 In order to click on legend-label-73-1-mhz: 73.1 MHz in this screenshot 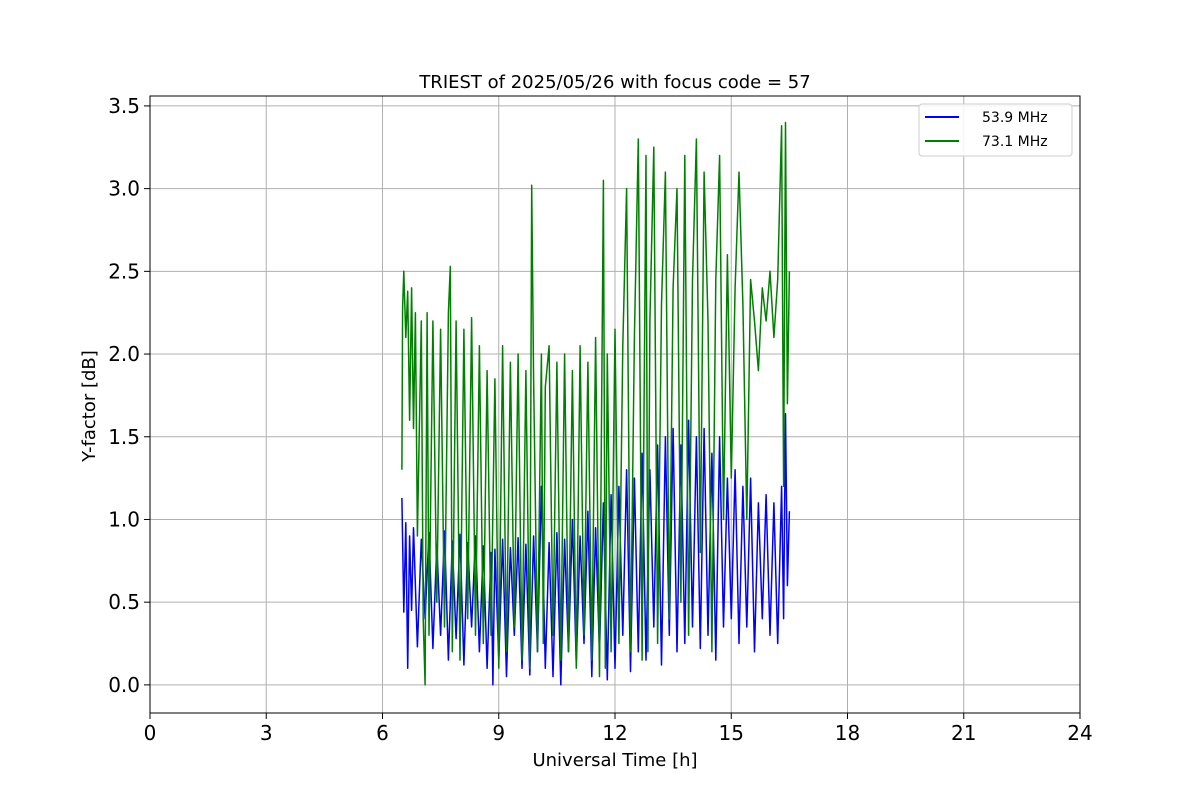, I will do `click(1015, 142)`.